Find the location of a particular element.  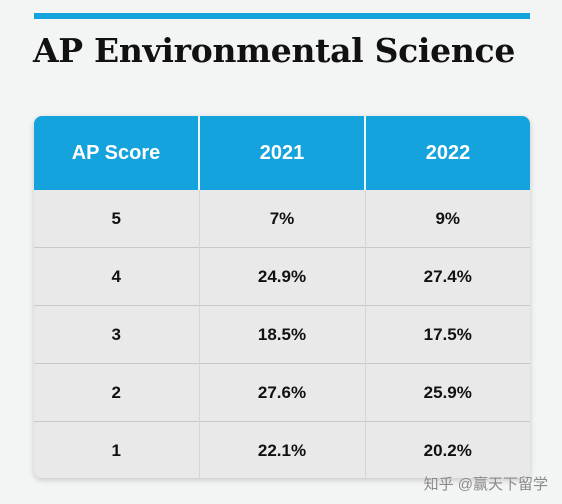

value-2022-cell: 27.4% is located at coordinates (447, 276).